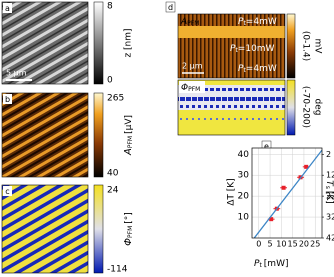 The width and height of the screenshot is (334, 277). What do you see at coordinates (113, 174) in the screenshot?
I see `colorbar-min: 40` at bounding box center [113, 174].